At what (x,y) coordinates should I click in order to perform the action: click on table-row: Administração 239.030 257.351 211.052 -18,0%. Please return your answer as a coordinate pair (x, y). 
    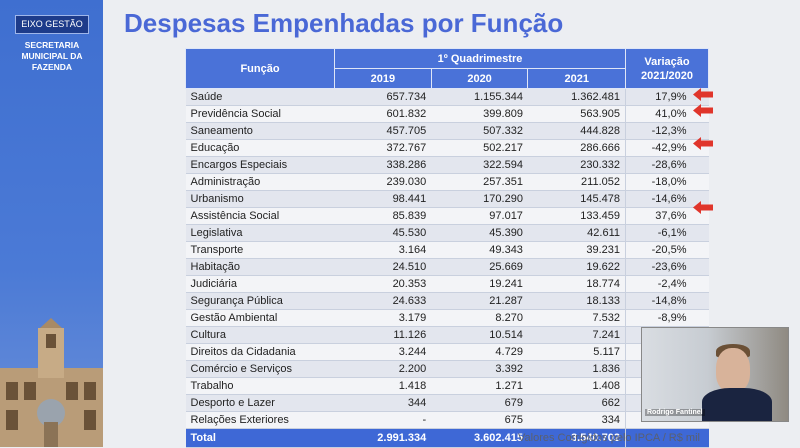
    Looking at the image, I should click on (447, 182).